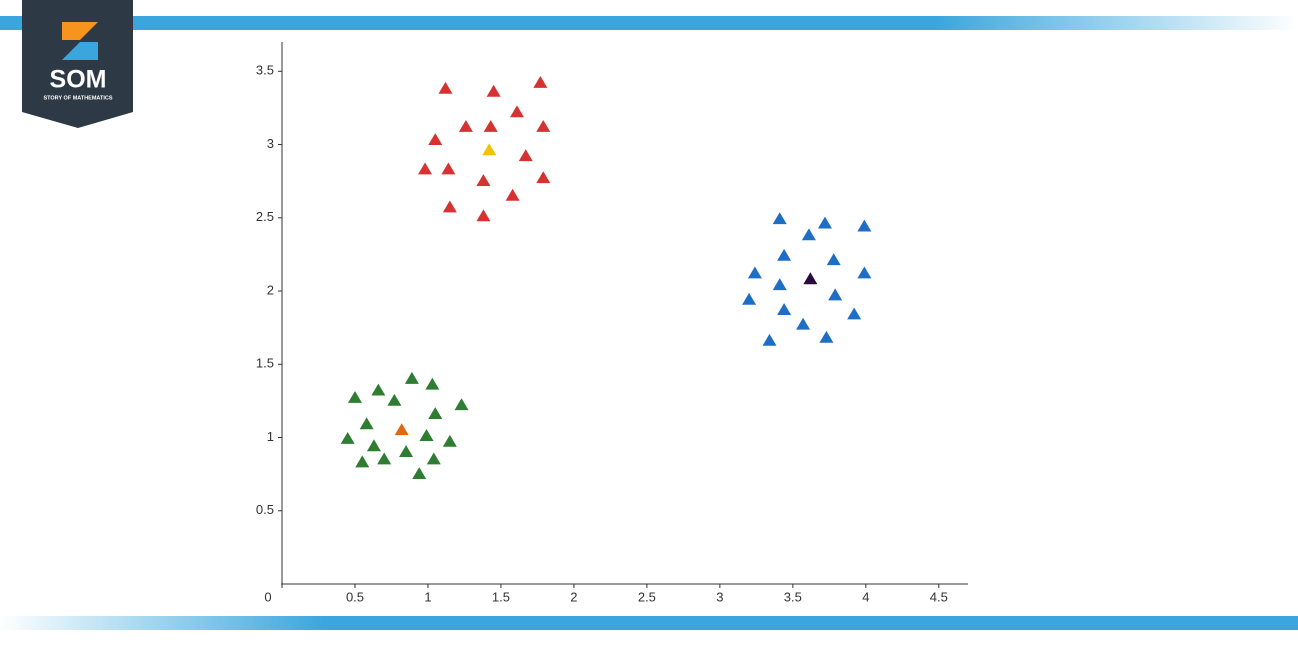 The height and width of the screenshot is (649, 1298). Describe the element at coordinates (649, 623) in the screenshot. I see `bottom-band` at that location.